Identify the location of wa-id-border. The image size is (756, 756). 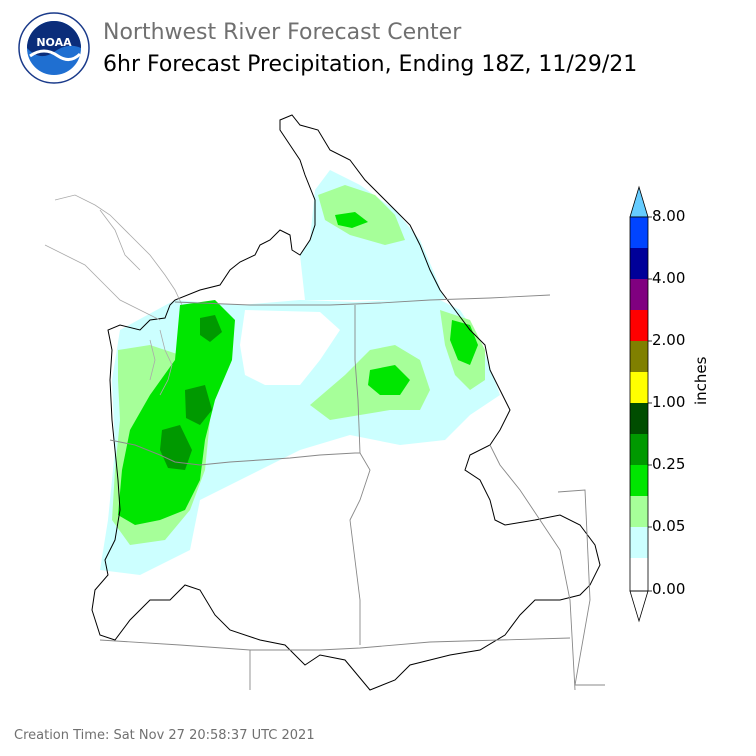
(357, 379).